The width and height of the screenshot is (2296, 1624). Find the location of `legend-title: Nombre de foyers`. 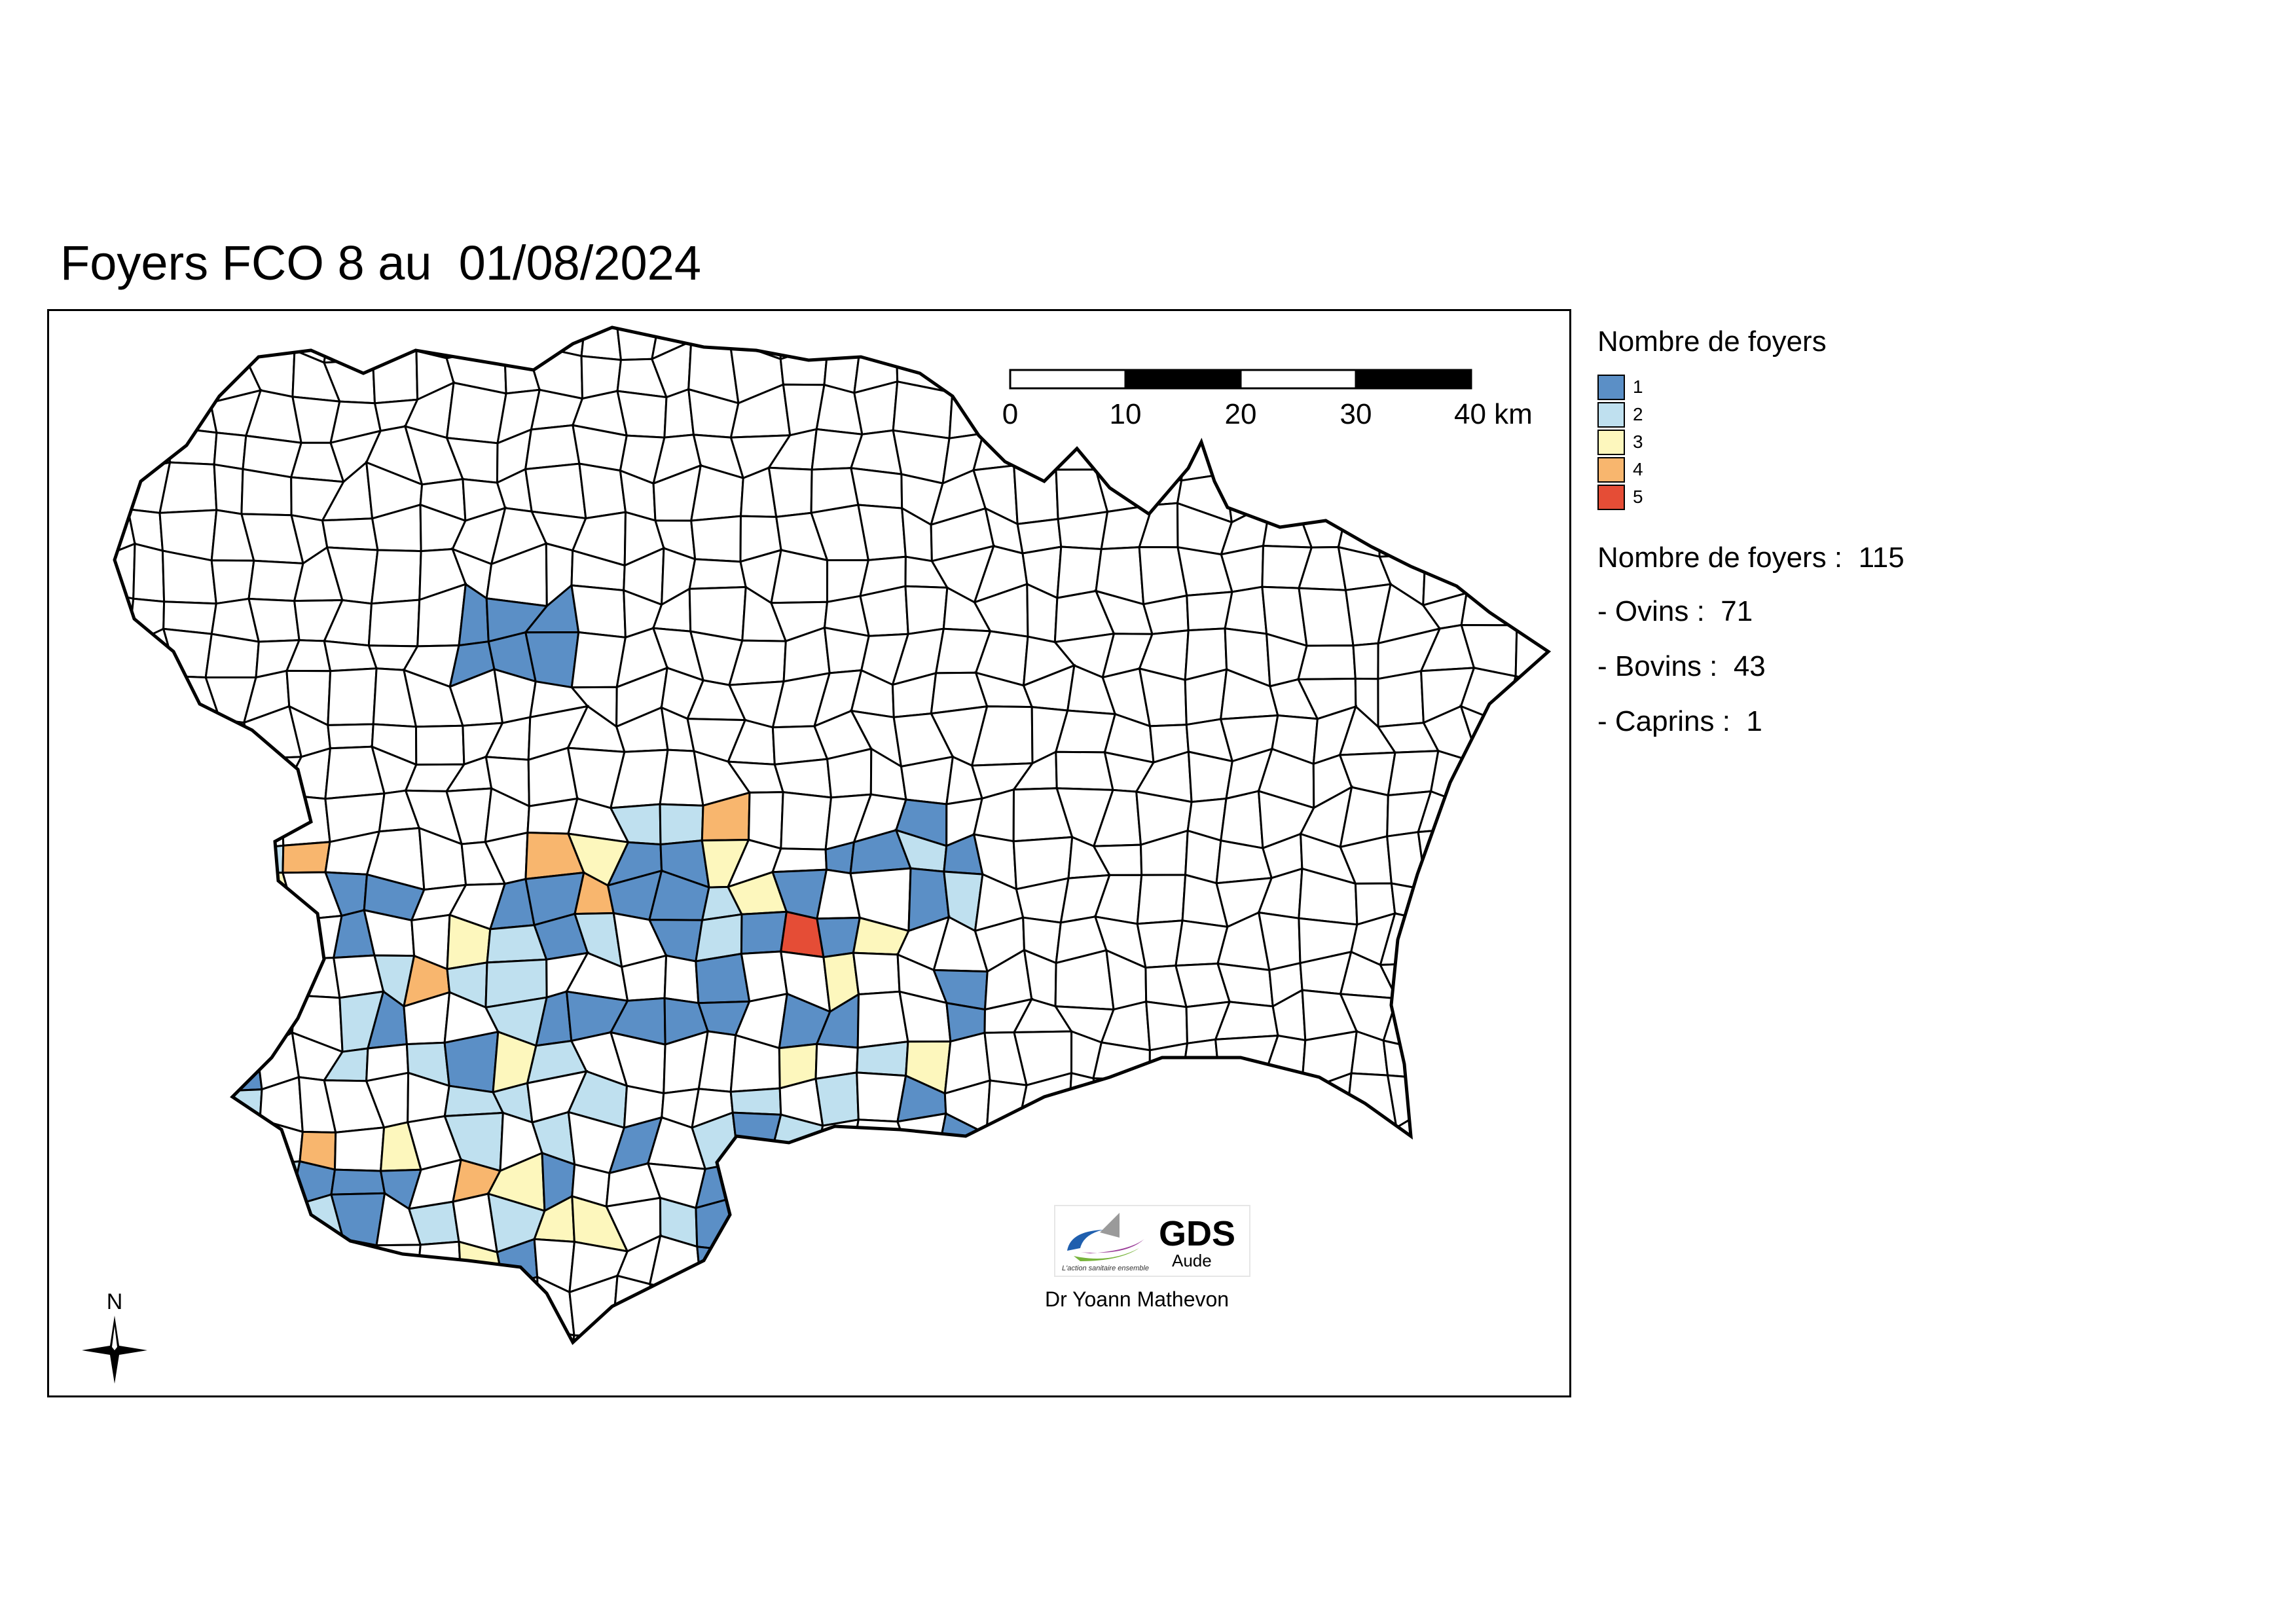

legend-title: Nombre de foyers is located at coordinates (1712, 341).